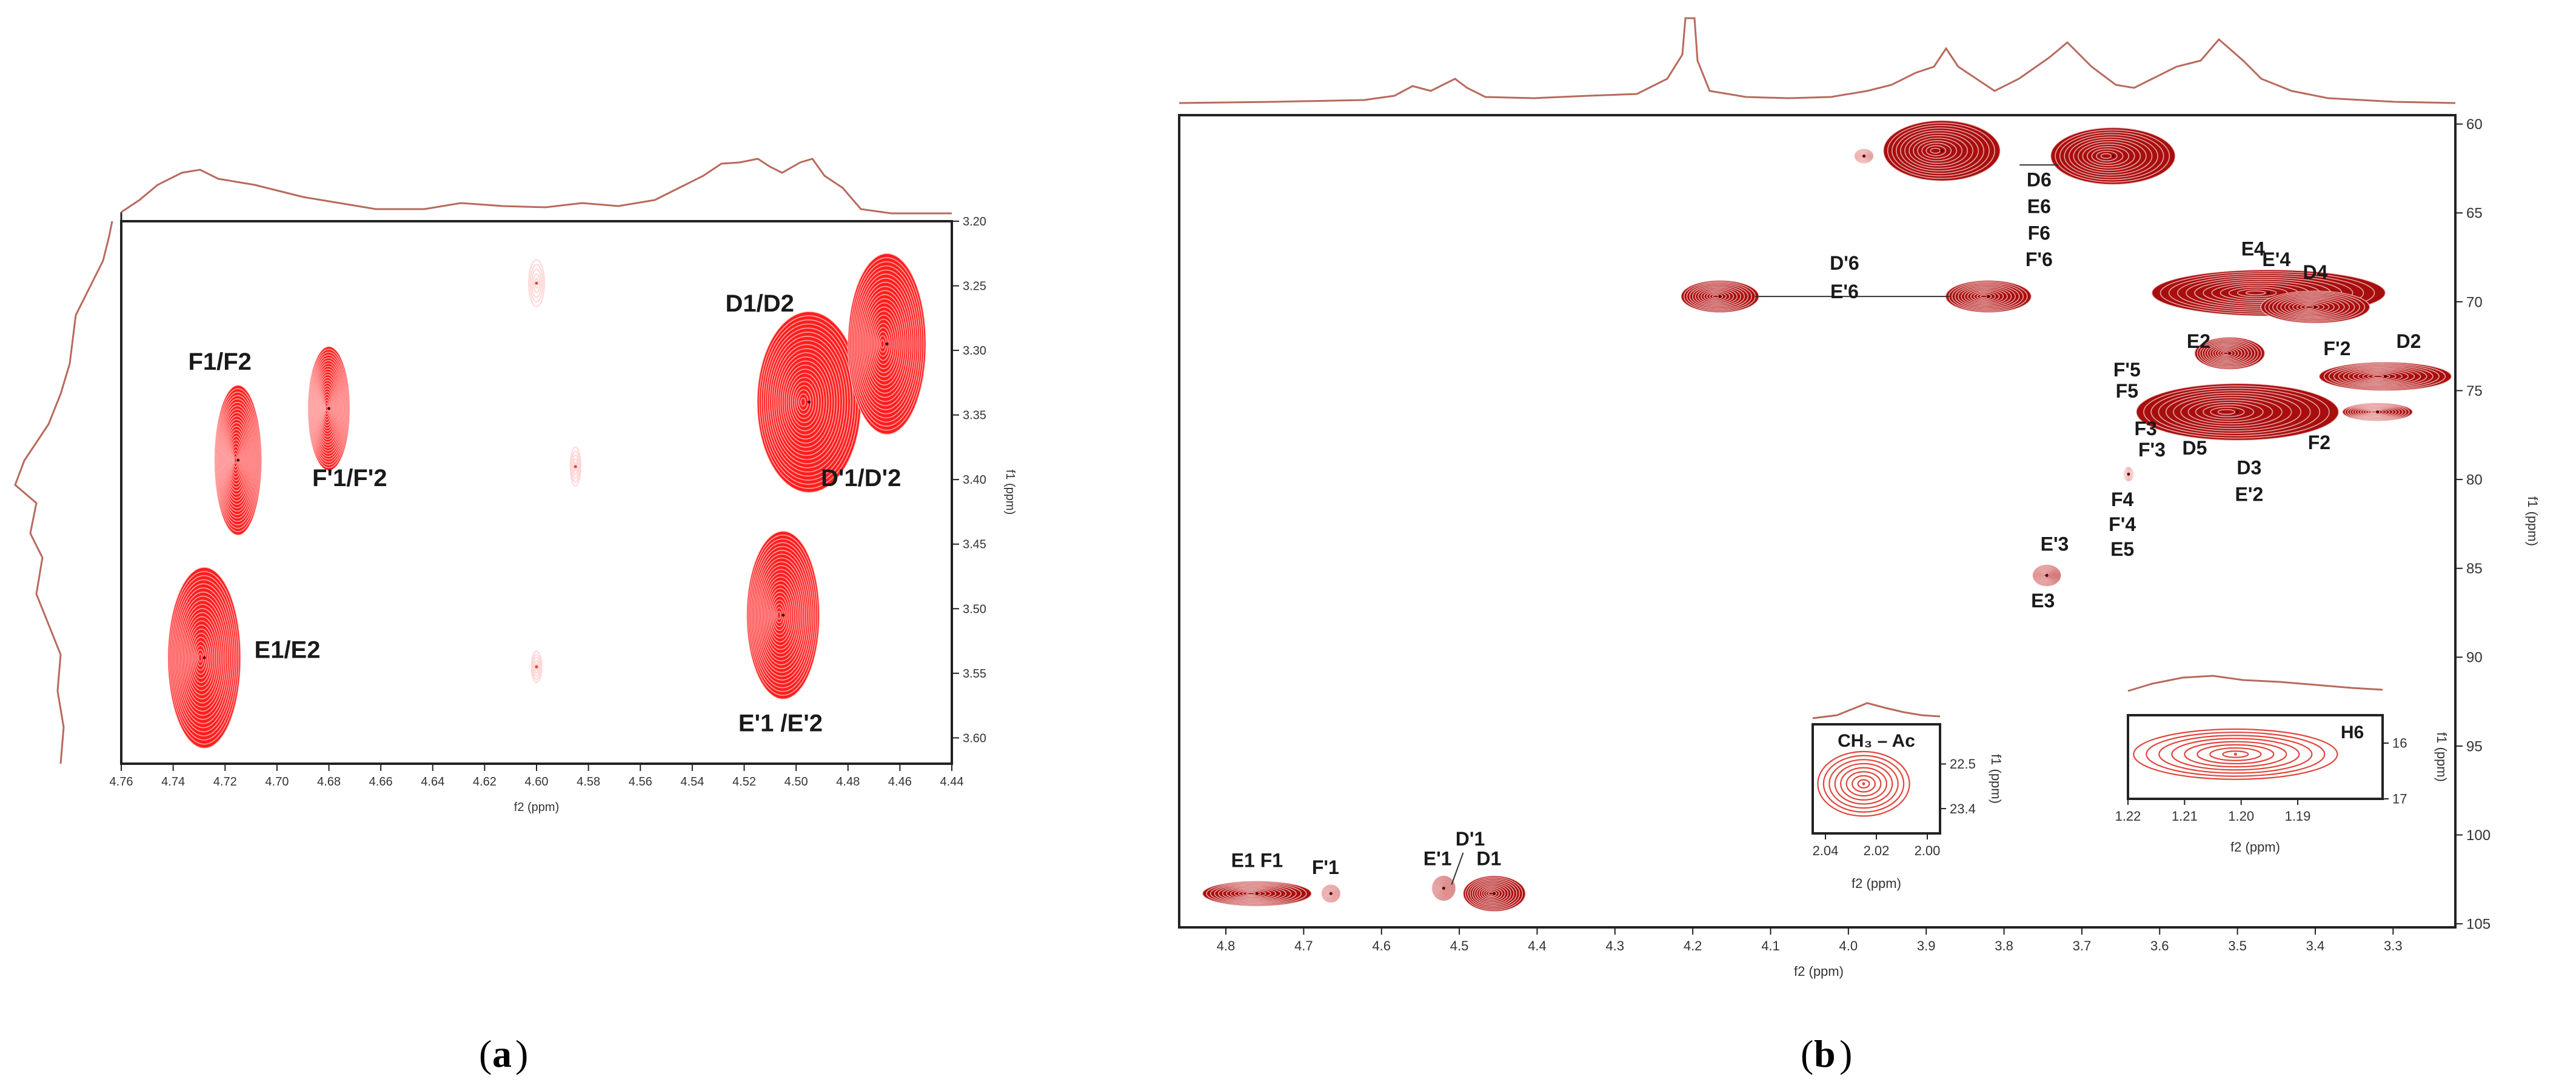 The image size is (2576, 1091). I want to click on panel-b-peak-6-center, so click(2315, 307).